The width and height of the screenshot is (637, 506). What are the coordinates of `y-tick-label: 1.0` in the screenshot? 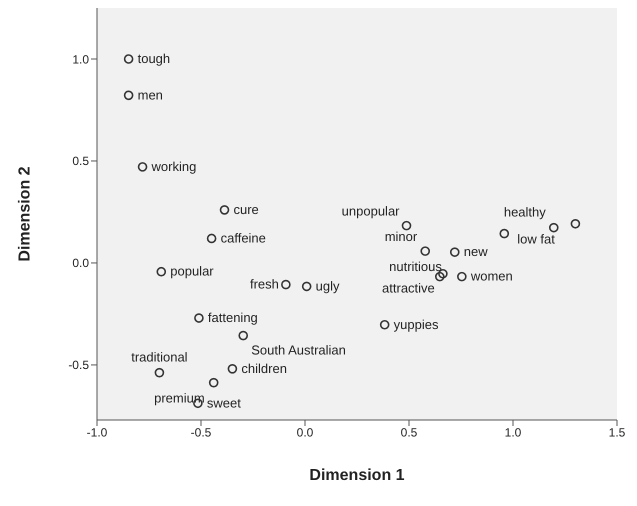 It's located at (81, 59).